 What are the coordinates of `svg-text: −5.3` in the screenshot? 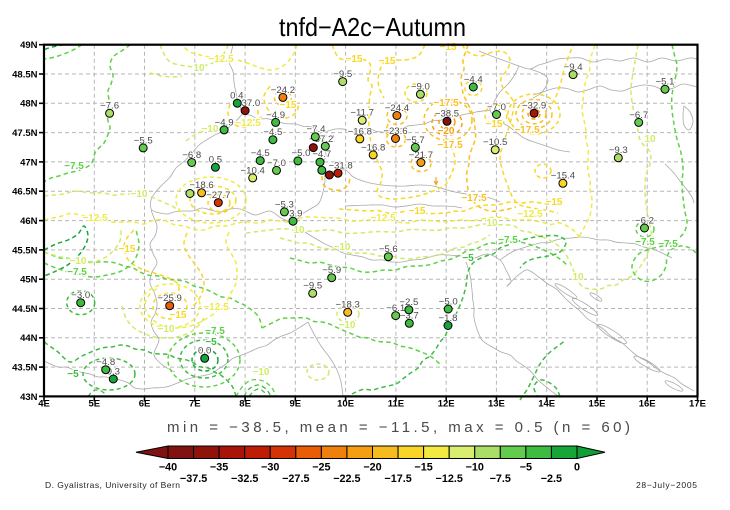 It's located at (284, 204).